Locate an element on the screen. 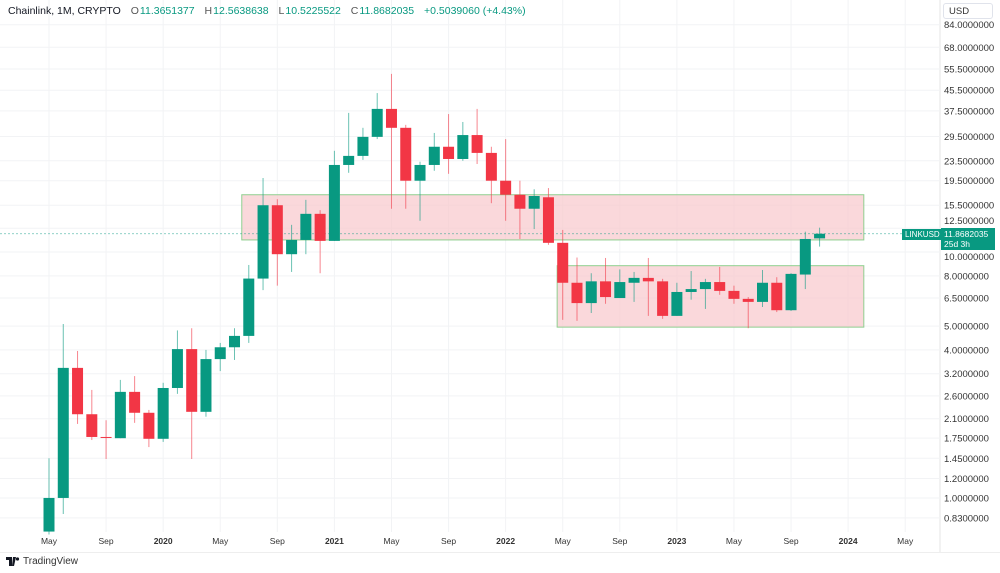 Image resolution: width=1000 pixels, height=573 pixels. time-tick-label: 2024 is located at coordinates (848, 541).